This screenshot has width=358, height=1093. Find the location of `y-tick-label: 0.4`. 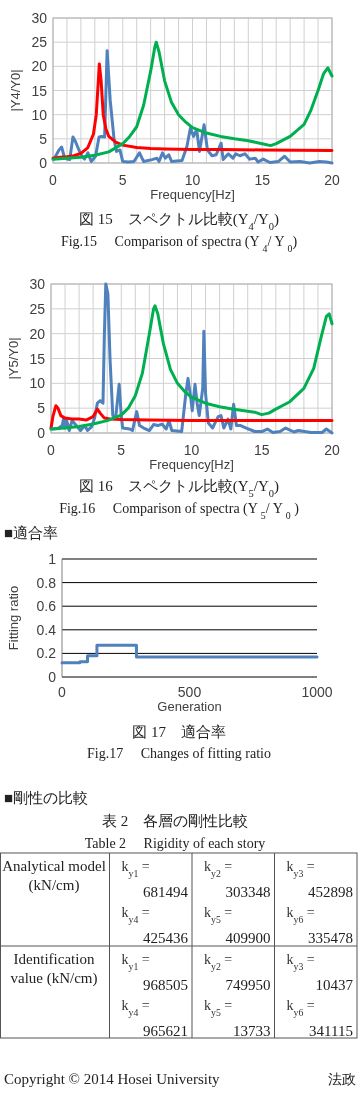

y-tick-label: 0.4 is located at coordinates (46, 629).